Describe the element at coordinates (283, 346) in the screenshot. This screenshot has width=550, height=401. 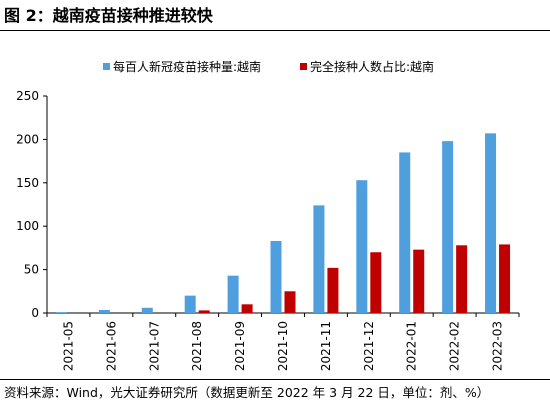
I see `x-tick-label: 2021-10` at that location.